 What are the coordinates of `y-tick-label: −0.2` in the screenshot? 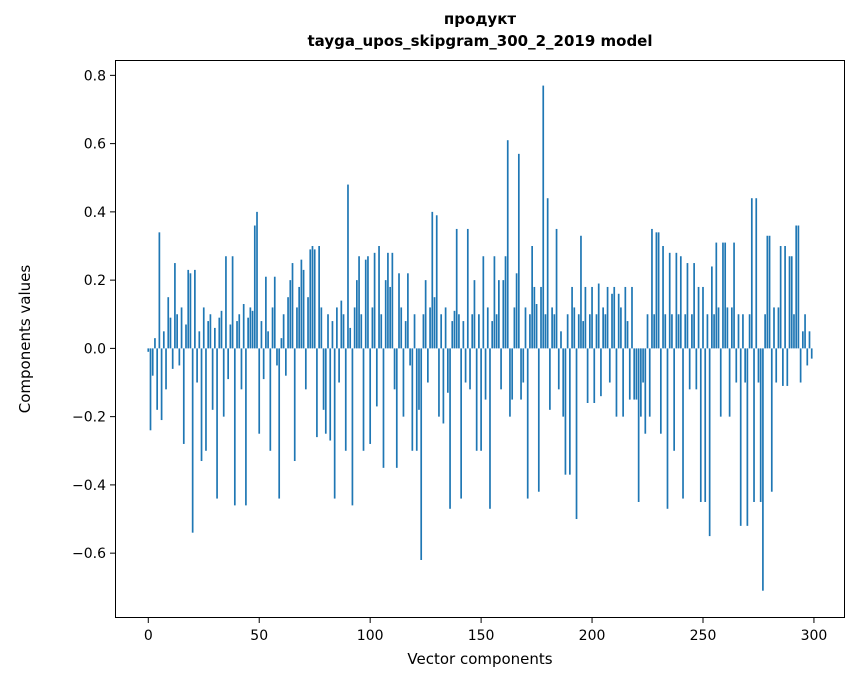 It's located at (89, 418).